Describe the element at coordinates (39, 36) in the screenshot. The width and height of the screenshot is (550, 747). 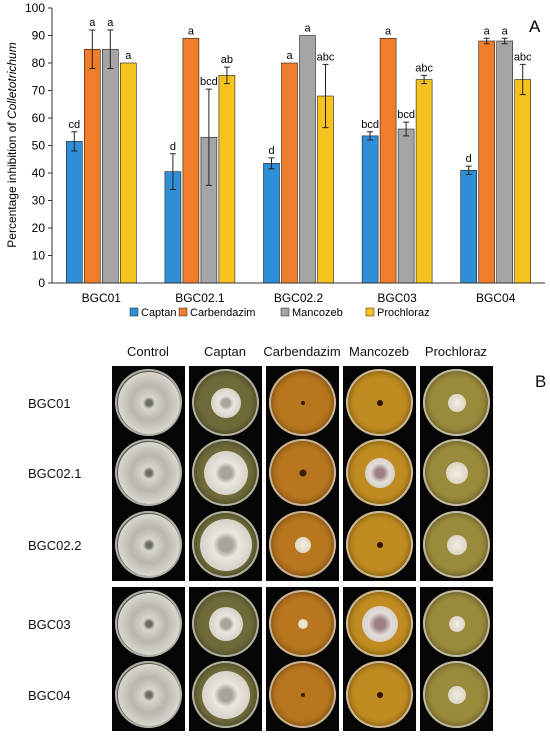
I see `y-tick-label: 90` at that location.